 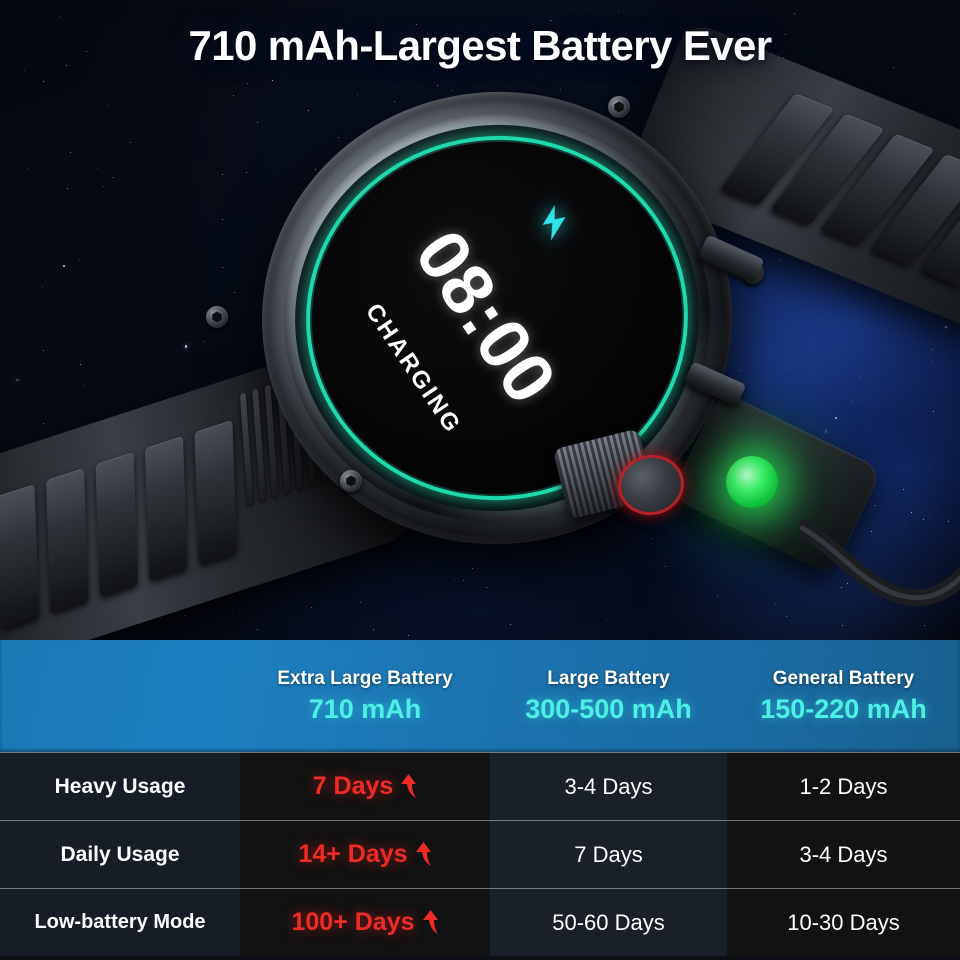 What do you see at coordinates (554, 223) in the screenshot?
I see `lightning-bolt-icon` at bounding box center [554, 223].